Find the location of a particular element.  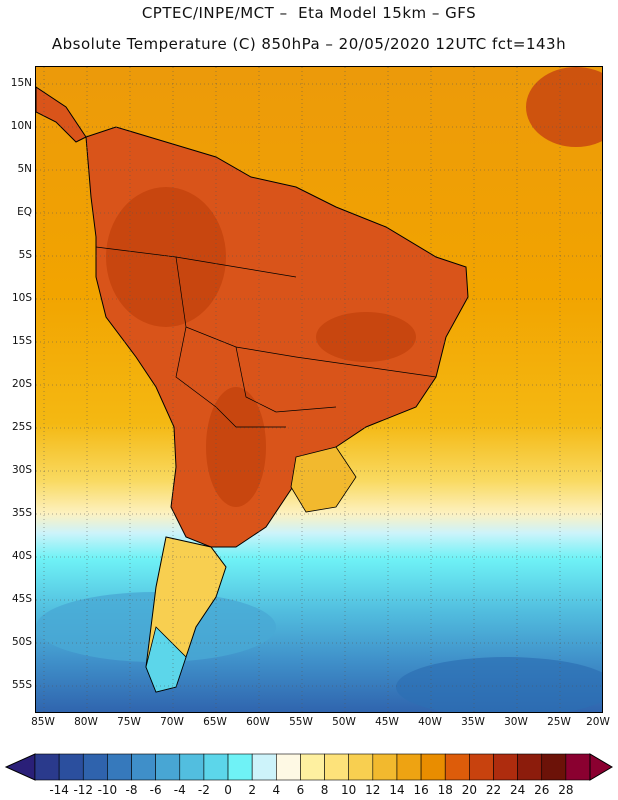

lon-label: 55W is located at coordinates (301, 722).